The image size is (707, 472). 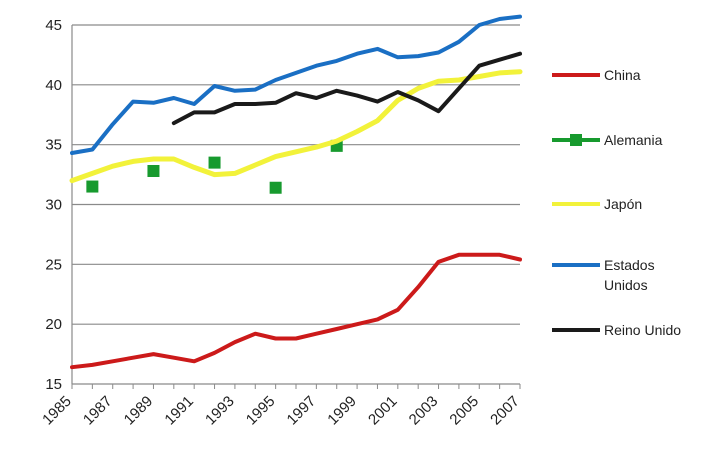 What do you see at coordinates (383, 411) in the screenshot?
I see `x-tick-label: 2001` at bounding box center [383, 411].